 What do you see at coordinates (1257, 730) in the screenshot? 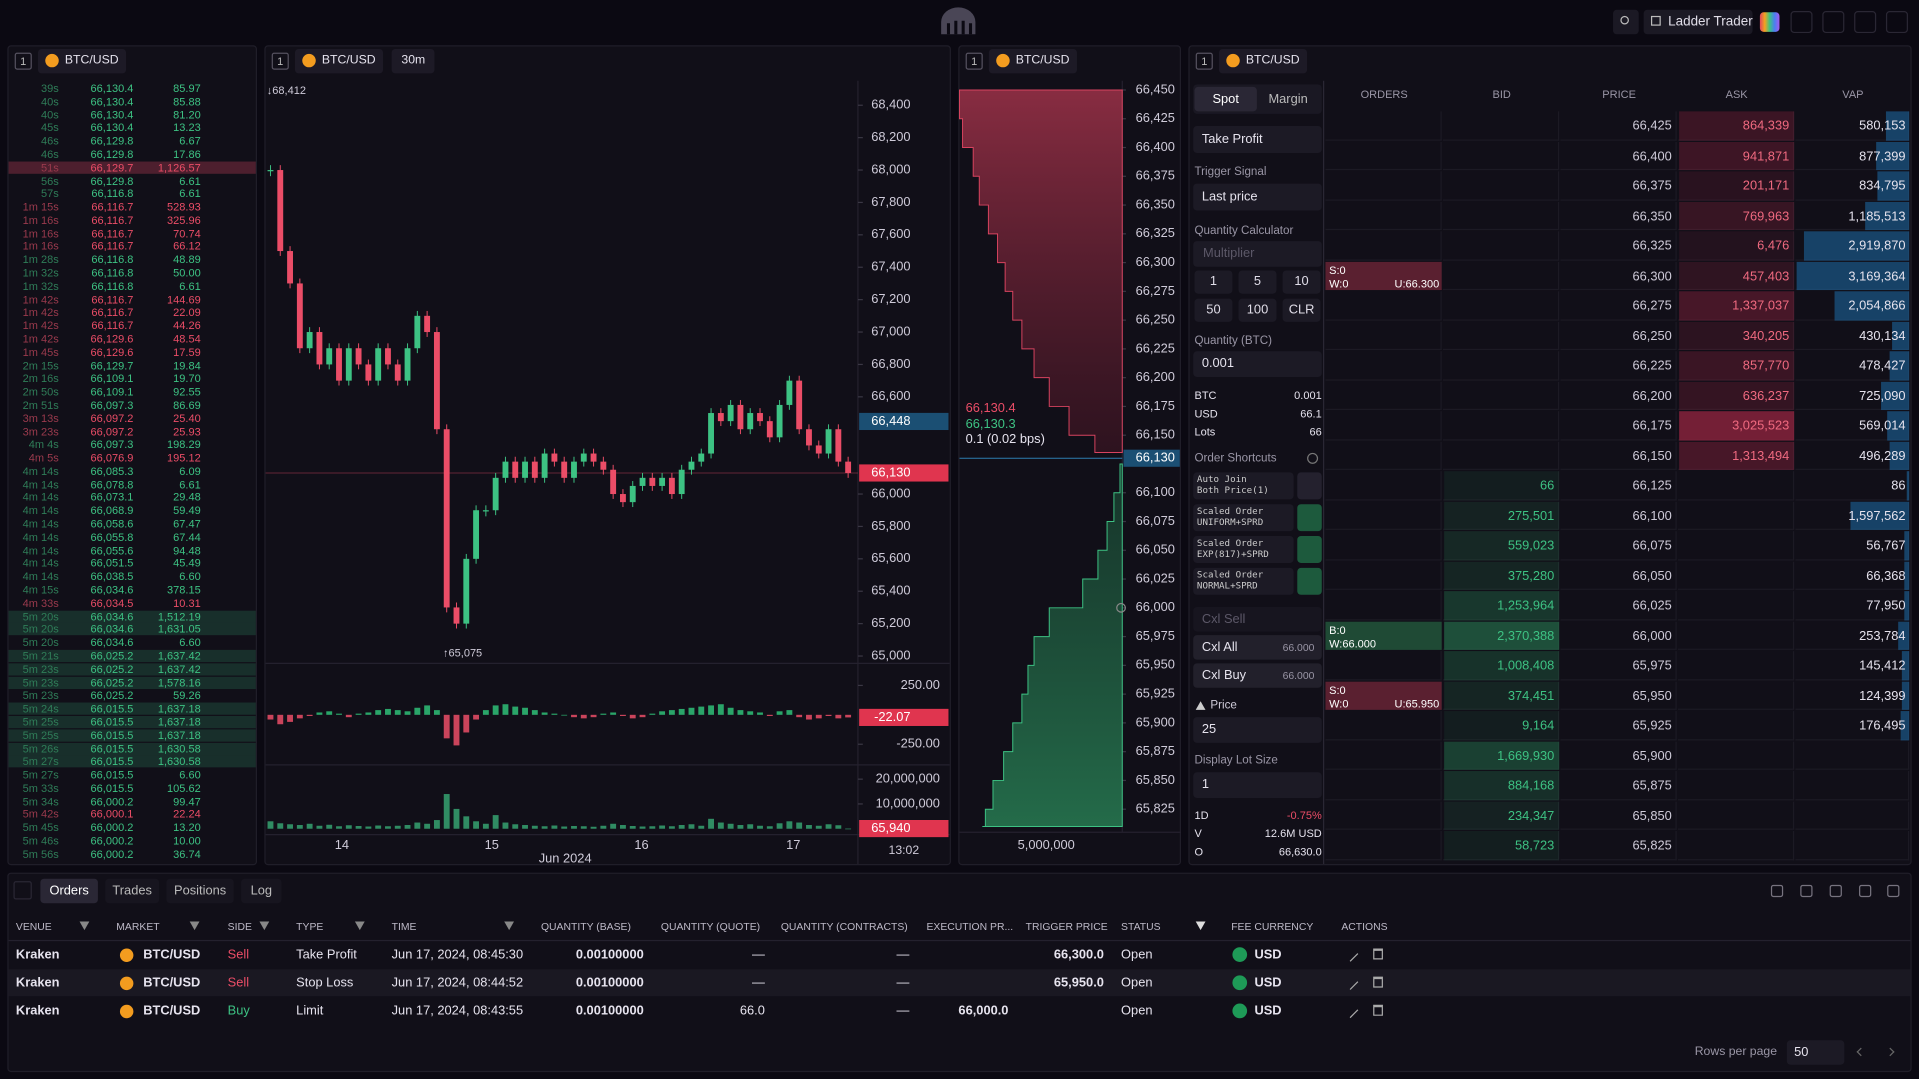
I see `price-input` at bounding box center [1257, 730].